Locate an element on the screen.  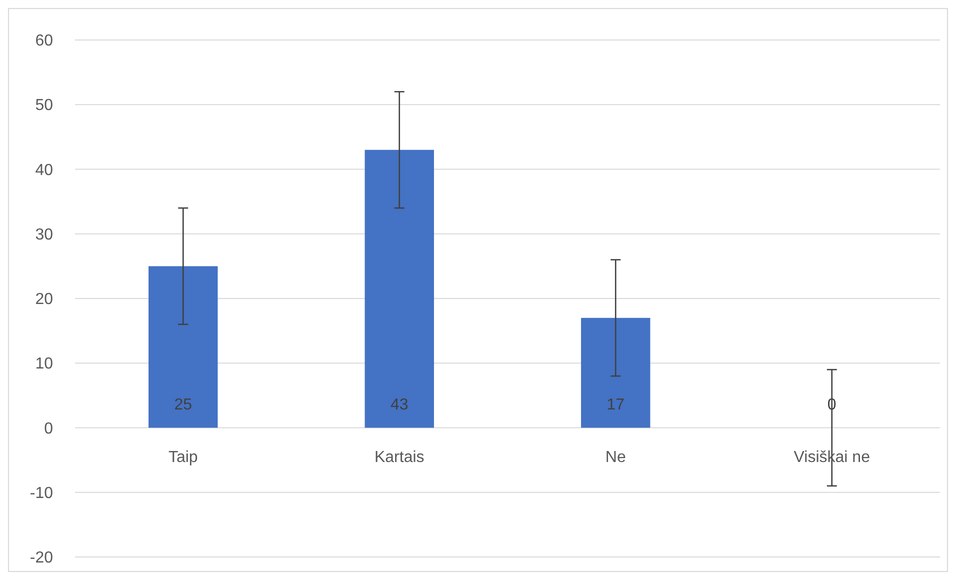
data-label: 43 is located at coordinates (399, 405).